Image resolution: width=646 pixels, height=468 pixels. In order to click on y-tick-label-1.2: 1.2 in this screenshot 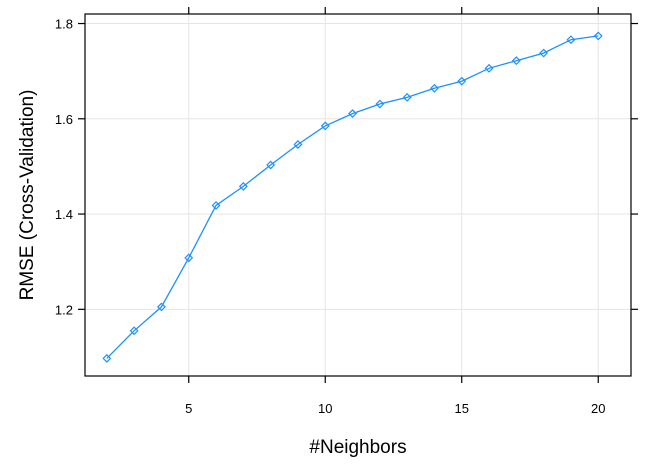, I will do `click(64, 309)`.